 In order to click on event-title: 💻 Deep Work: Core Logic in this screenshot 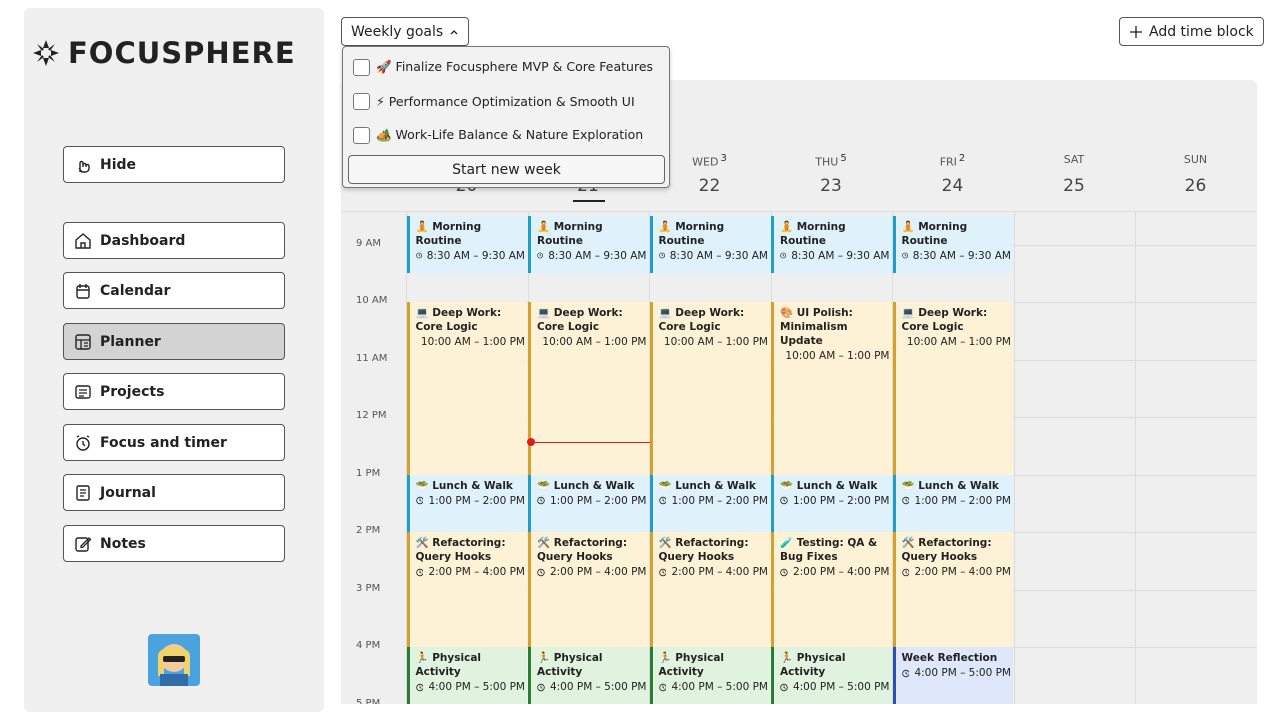, I will do `click(701, 320)`.